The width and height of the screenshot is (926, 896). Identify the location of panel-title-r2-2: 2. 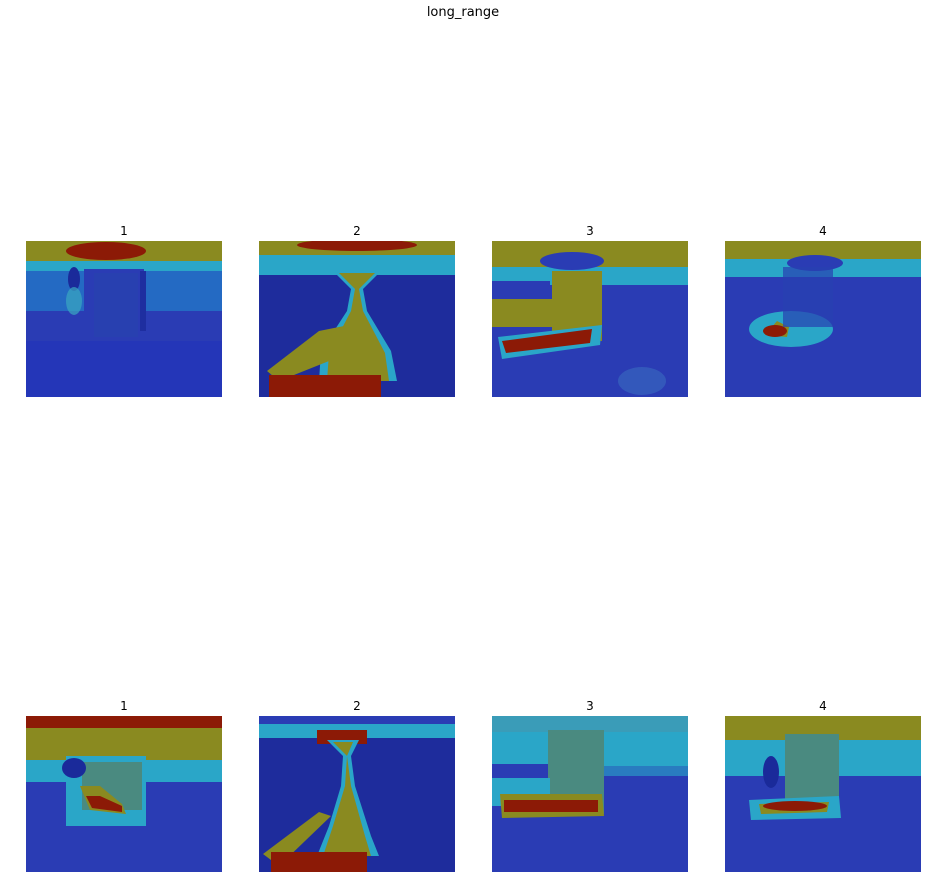
(357, 706).